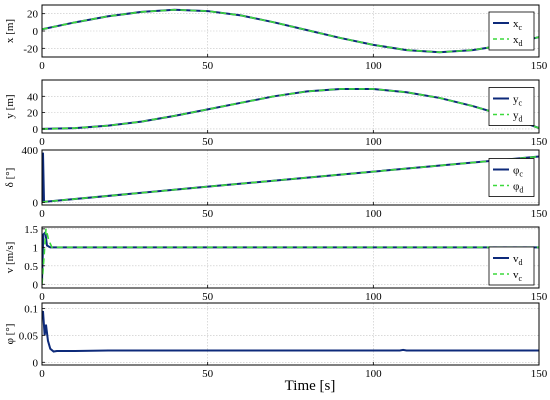 The height and width of the screenshot is (400, 550). Describe the element at coordinates (10, 178) in the screenshot. I see `y-axis-label: δ [°]` at that location.